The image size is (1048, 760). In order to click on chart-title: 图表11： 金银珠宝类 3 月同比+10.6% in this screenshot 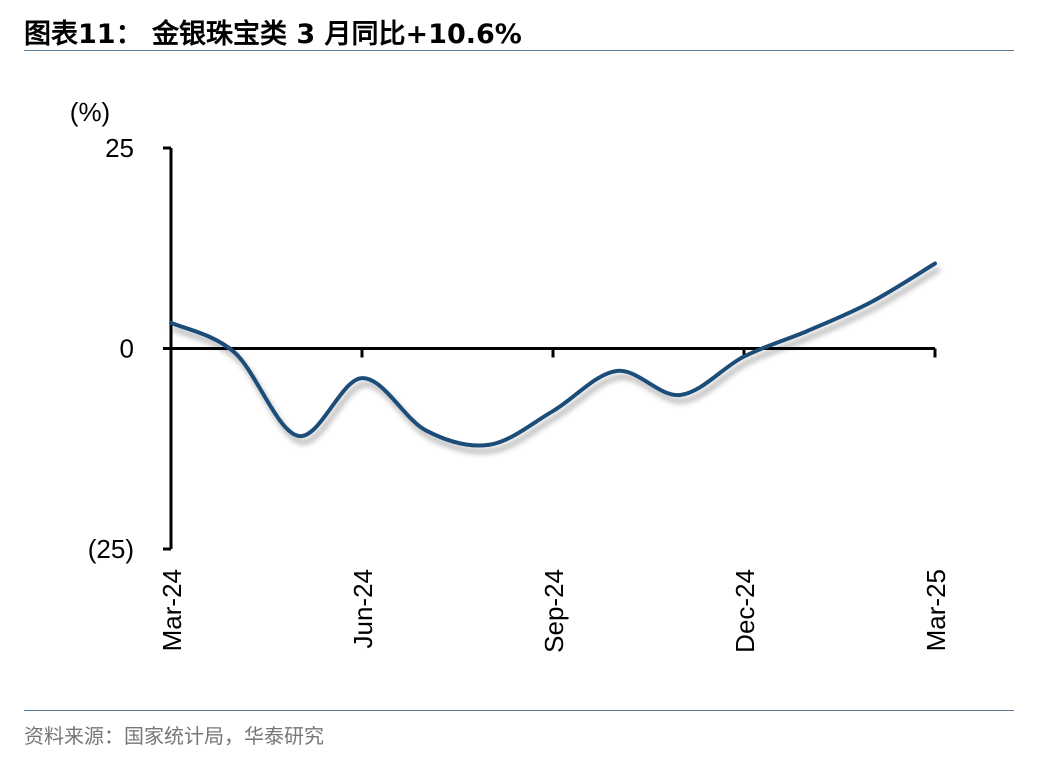, I will do `click(273, 34)`.